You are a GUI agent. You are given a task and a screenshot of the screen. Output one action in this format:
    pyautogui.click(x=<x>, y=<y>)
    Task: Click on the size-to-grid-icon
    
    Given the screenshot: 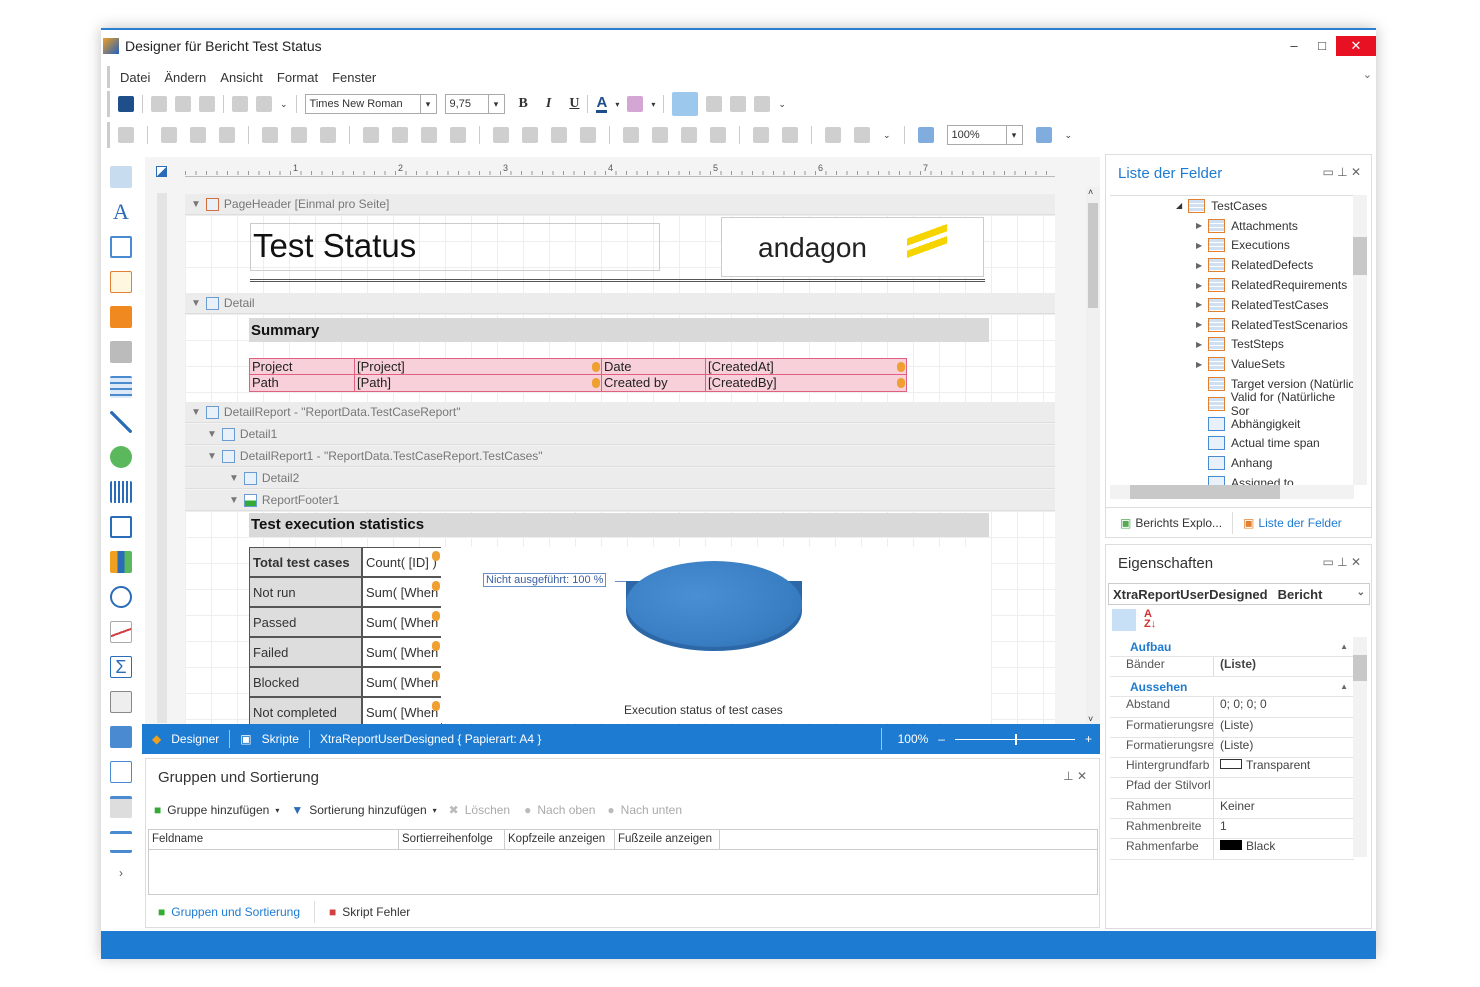 What is the action you would take?
    pyautogui.click(x=458, y=135)
    